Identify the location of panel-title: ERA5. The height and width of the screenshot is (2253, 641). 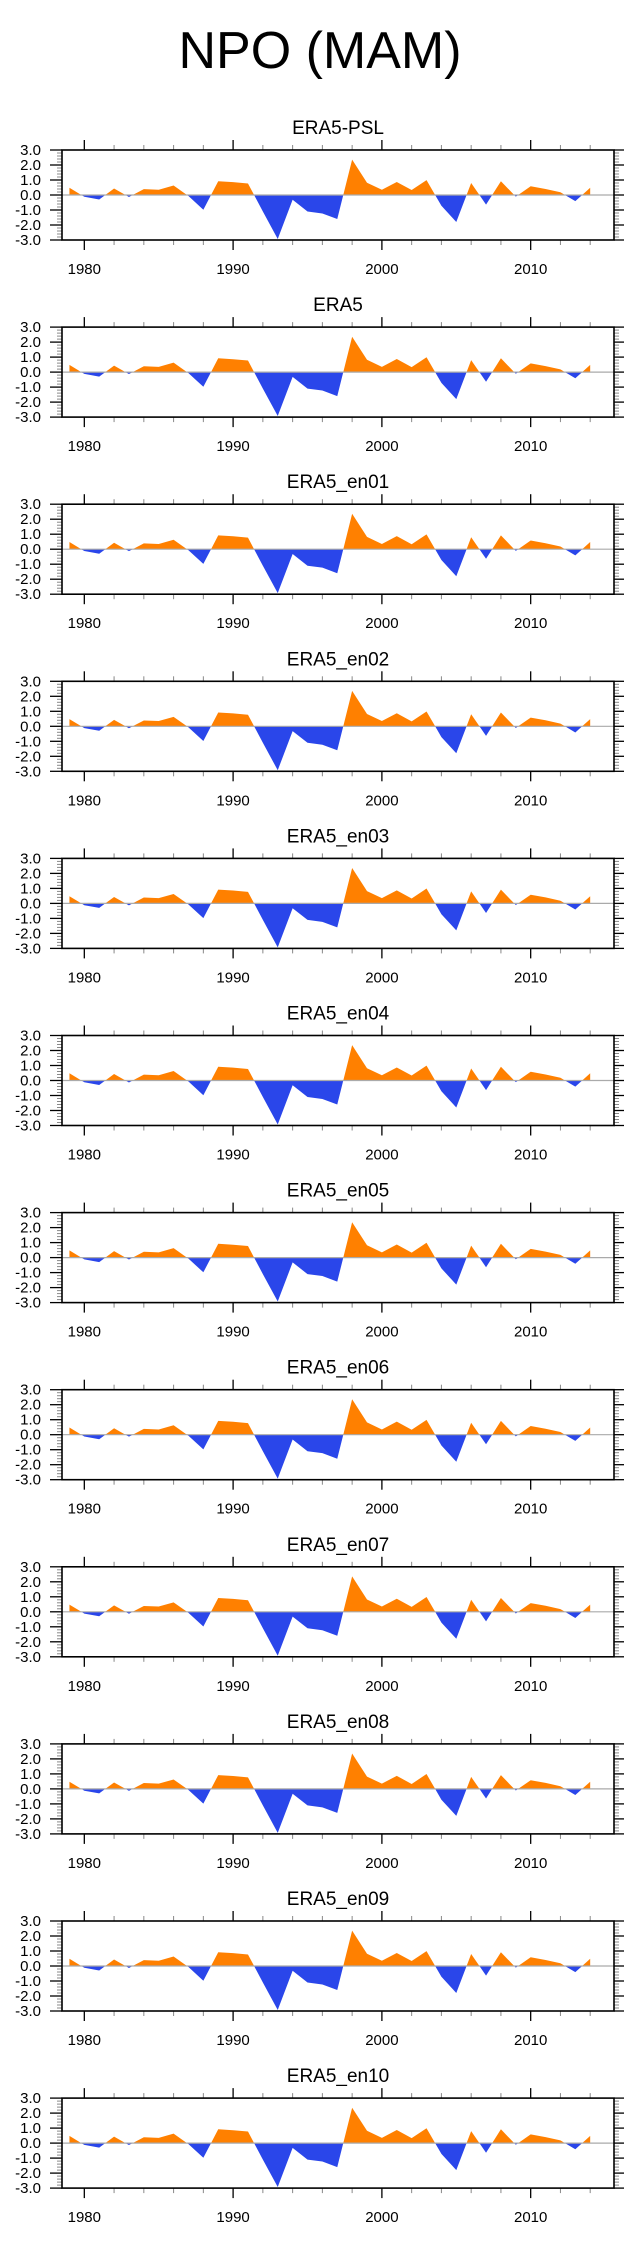
(338, 305).